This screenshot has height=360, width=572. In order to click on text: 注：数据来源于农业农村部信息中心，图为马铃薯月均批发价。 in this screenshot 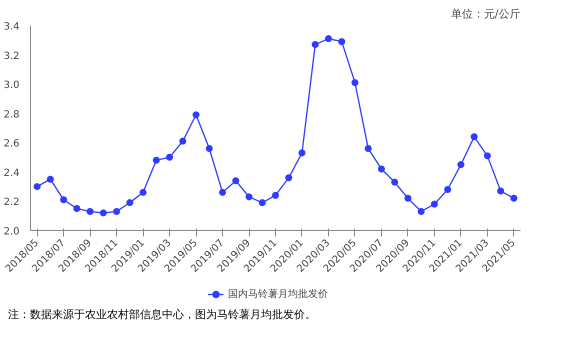, I will do `click(162, 315)`.